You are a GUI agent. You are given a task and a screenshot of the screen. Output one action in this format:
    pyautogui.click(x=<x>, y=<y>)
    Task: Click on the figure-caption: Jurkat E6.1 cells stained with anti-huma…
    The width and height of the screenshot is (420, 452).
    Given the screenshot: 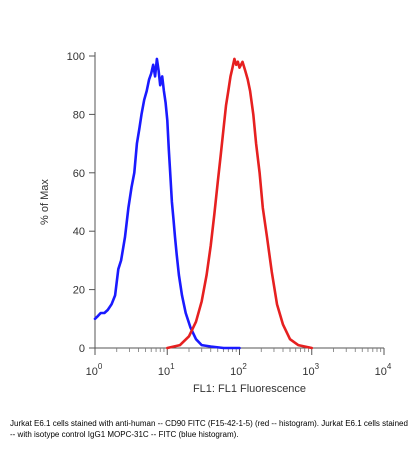 What is the action you would take?
    pyautogui.click(x=209, y=429)
    